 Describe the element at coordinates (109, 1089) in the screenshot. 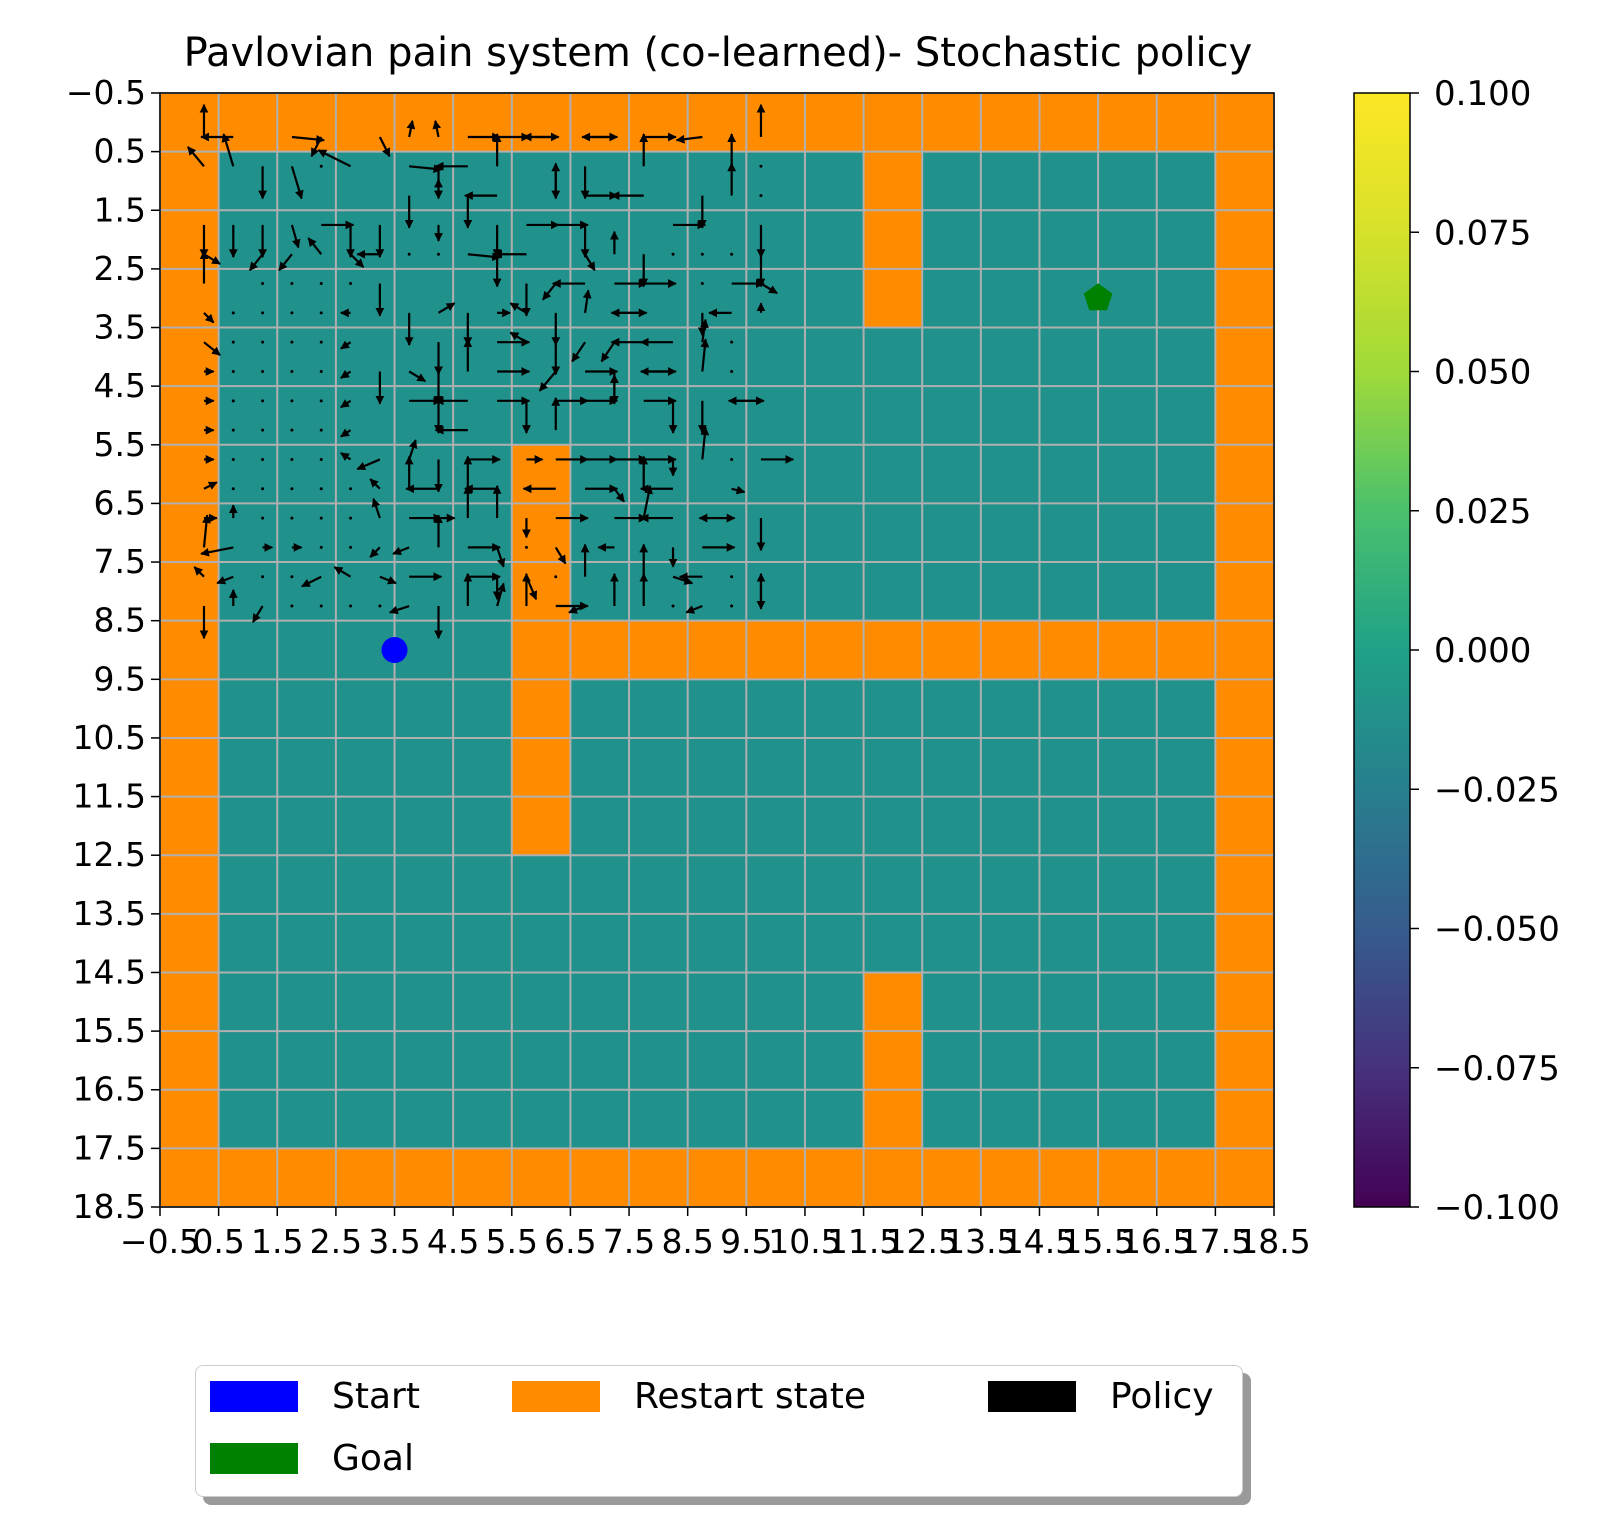

I see `y-tick-label: 16.5` at that location.